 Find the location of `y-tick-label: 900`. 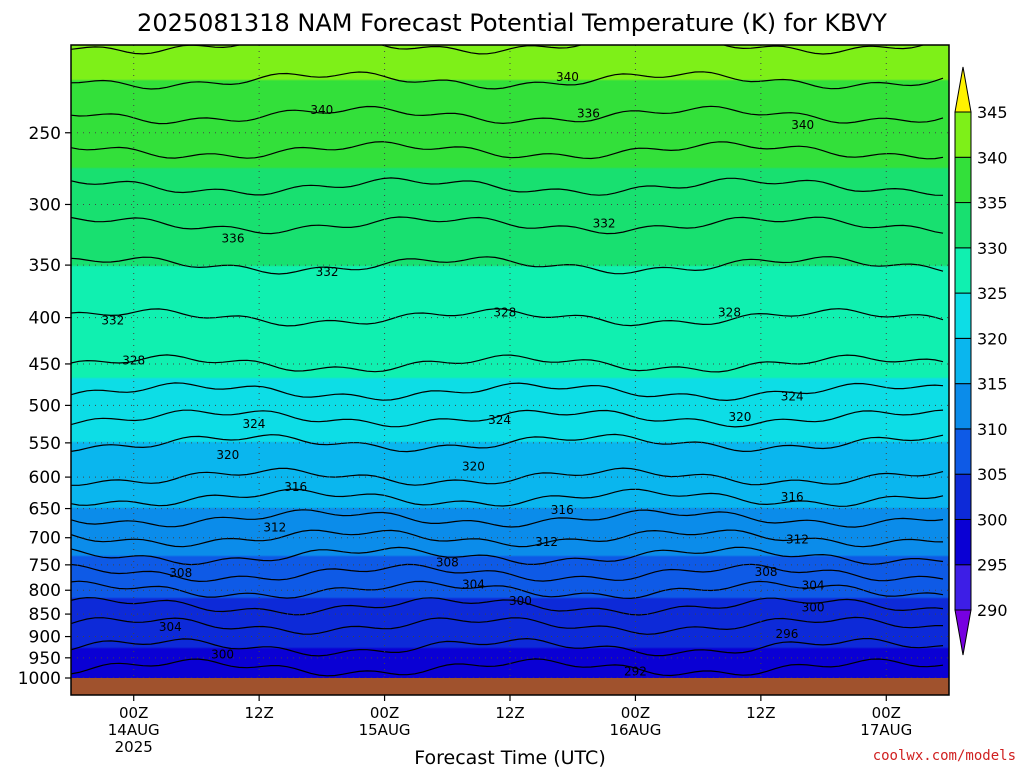

y-tick-label: 900 is located at coordinates (45, 638).